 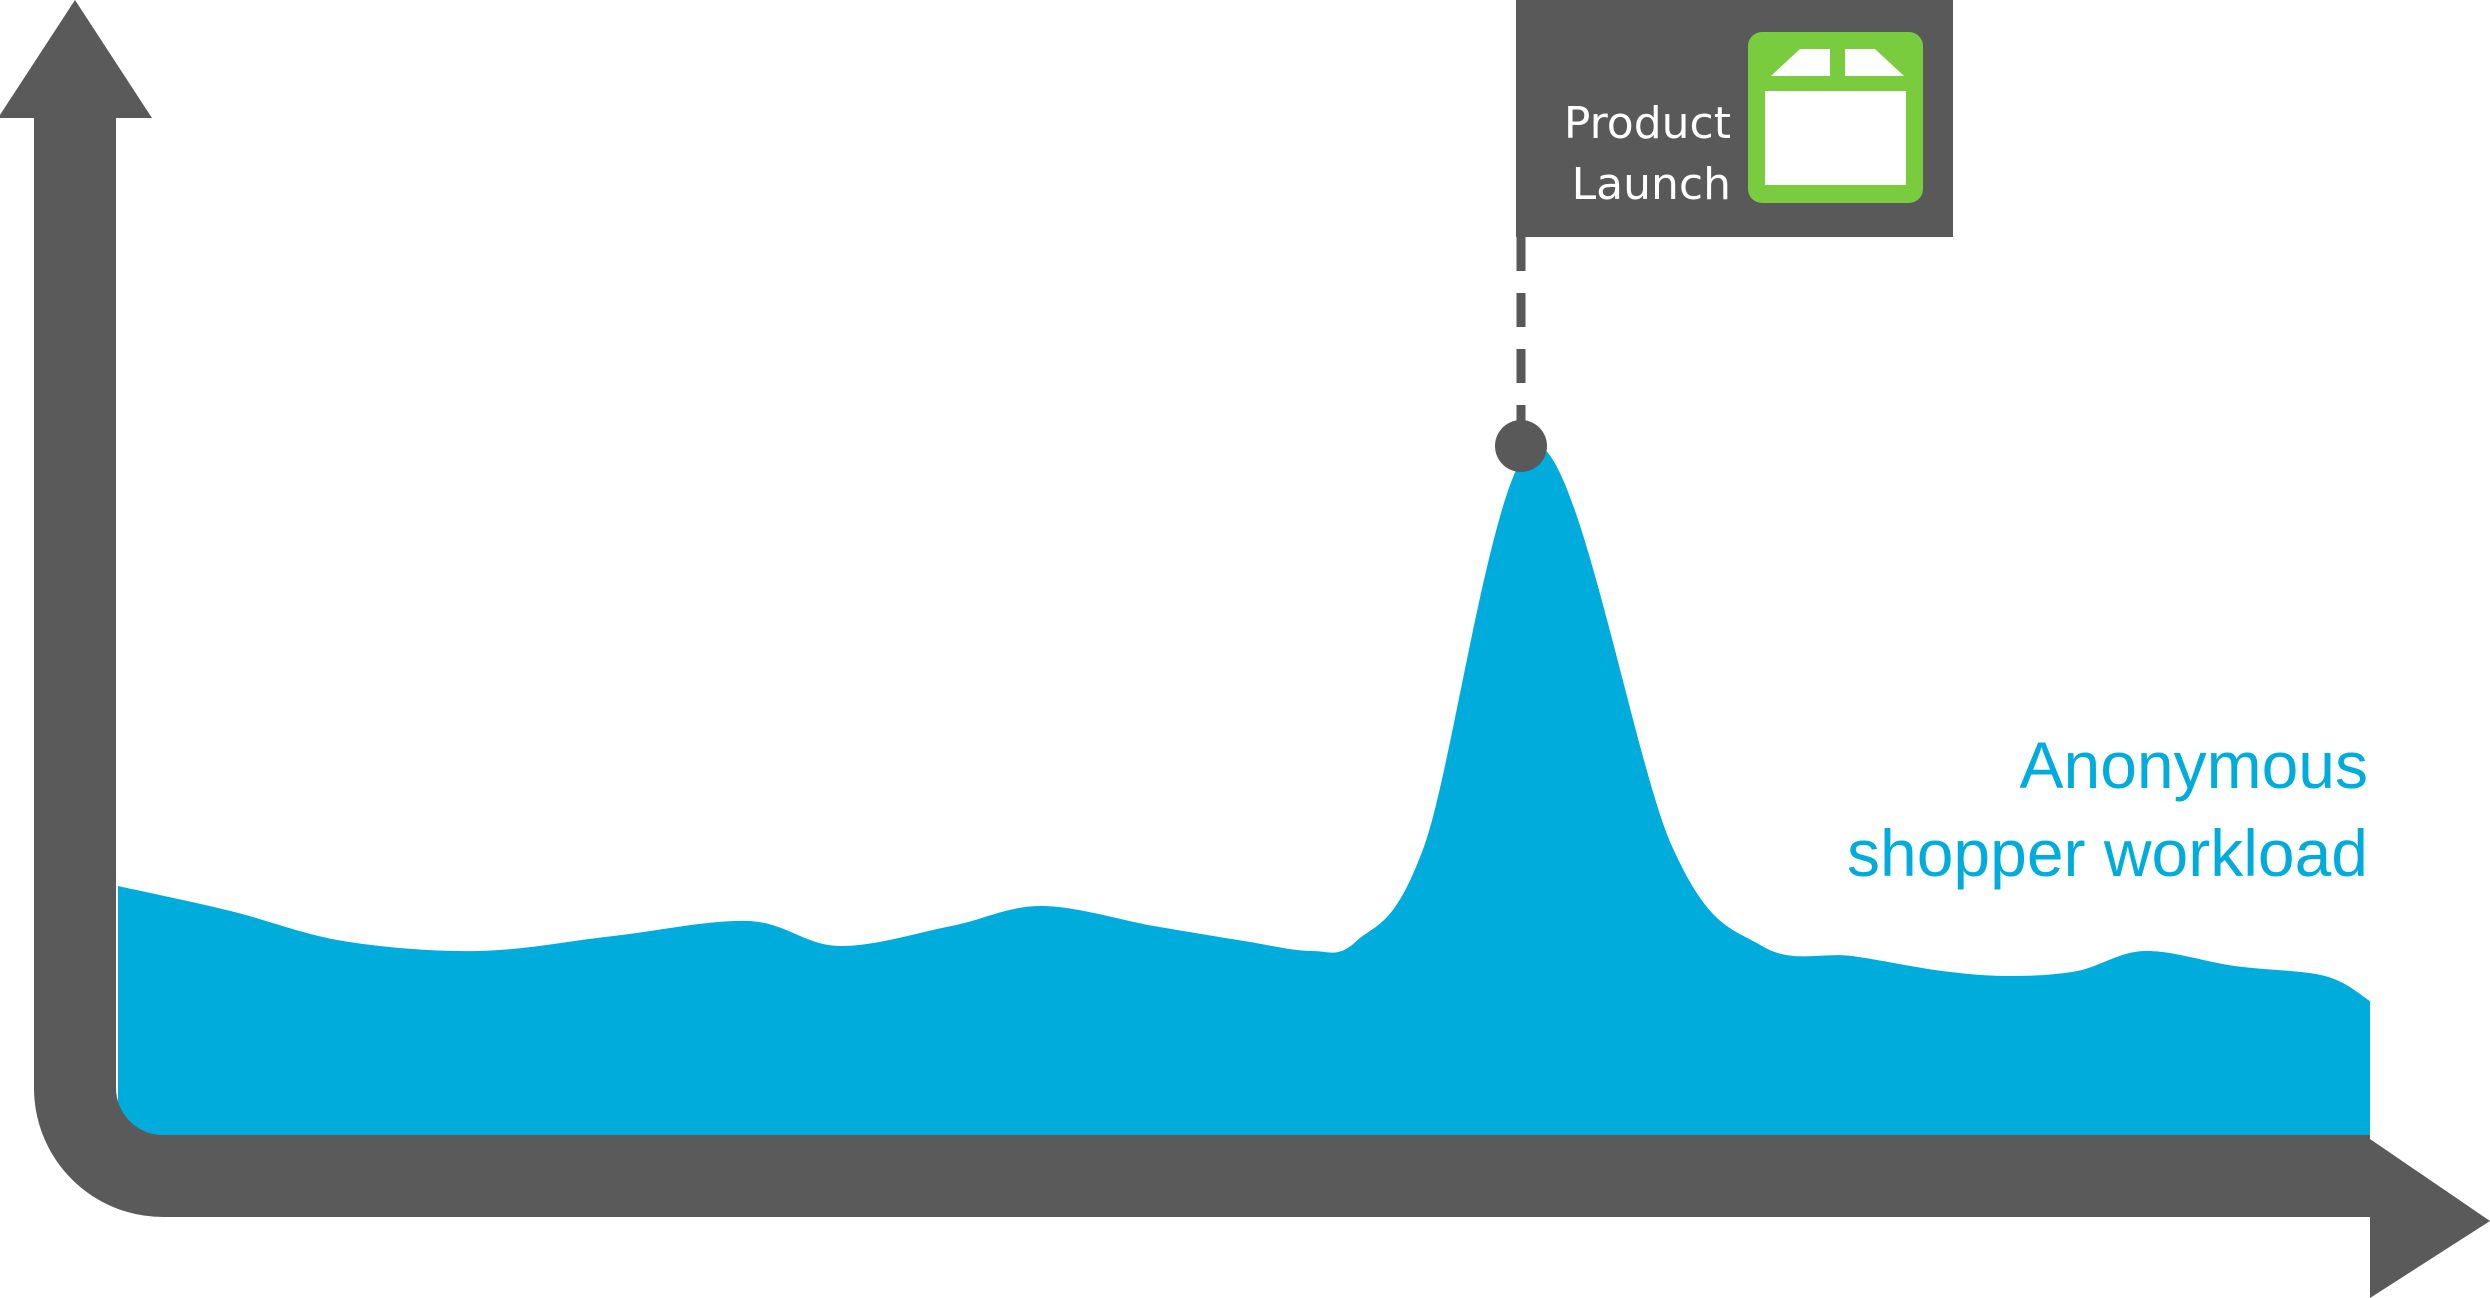 I want to click on window-browser-icon, so click(x=1835, y=117).